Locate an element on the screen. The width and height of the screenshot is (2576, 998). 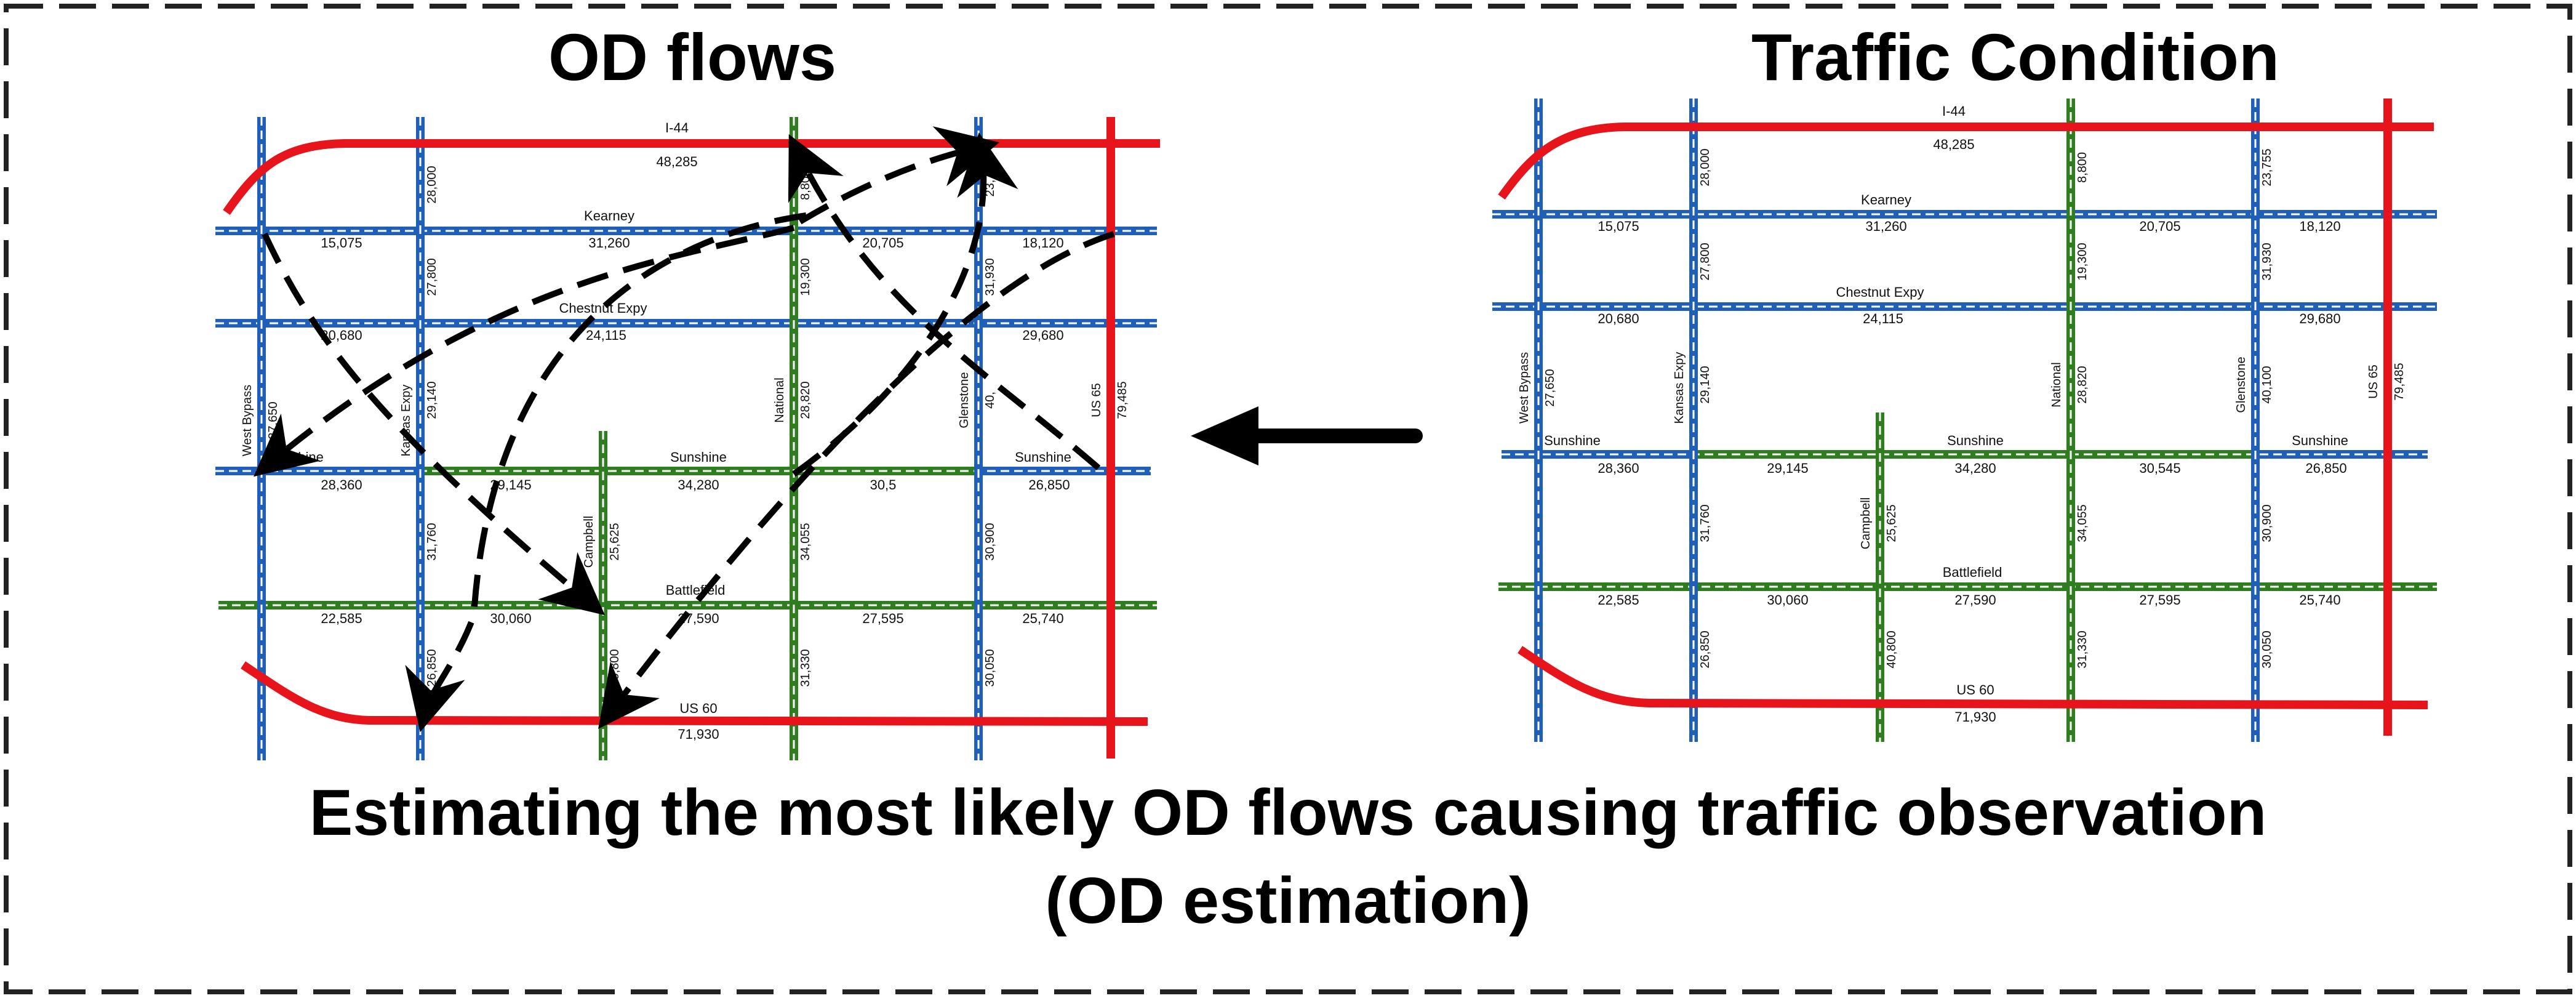
count-sunshine-5: 26,850 is located at coordinates (2325, 468).